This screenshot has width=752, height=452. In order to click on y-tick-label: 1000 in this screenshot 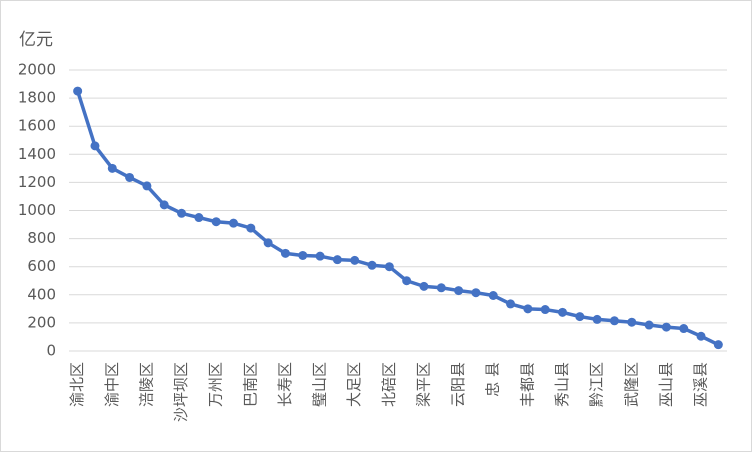, I will do `click(37, 210)`.